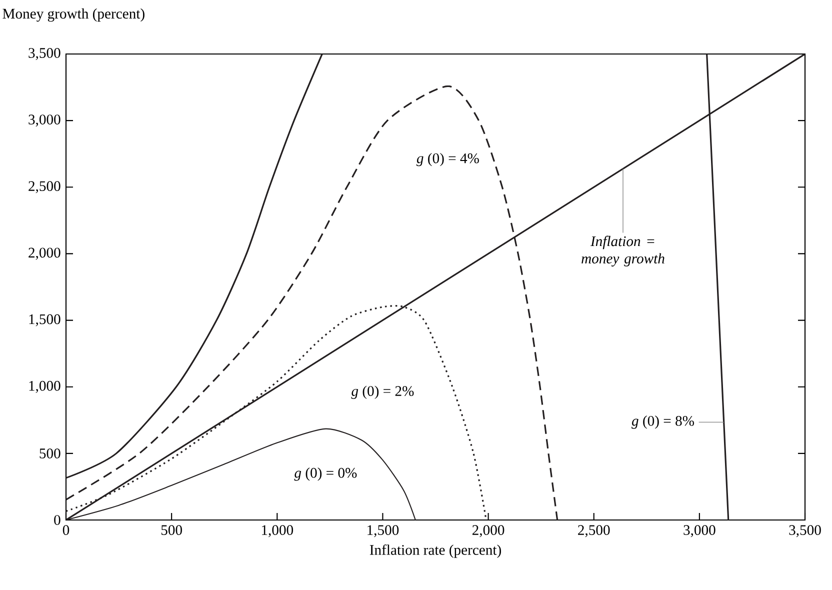 The height and width of the screenshot is (590, 832). Describe the element at coordinates (66, 530) in the screenshot. I see `x-tick-label: 0` at that location.